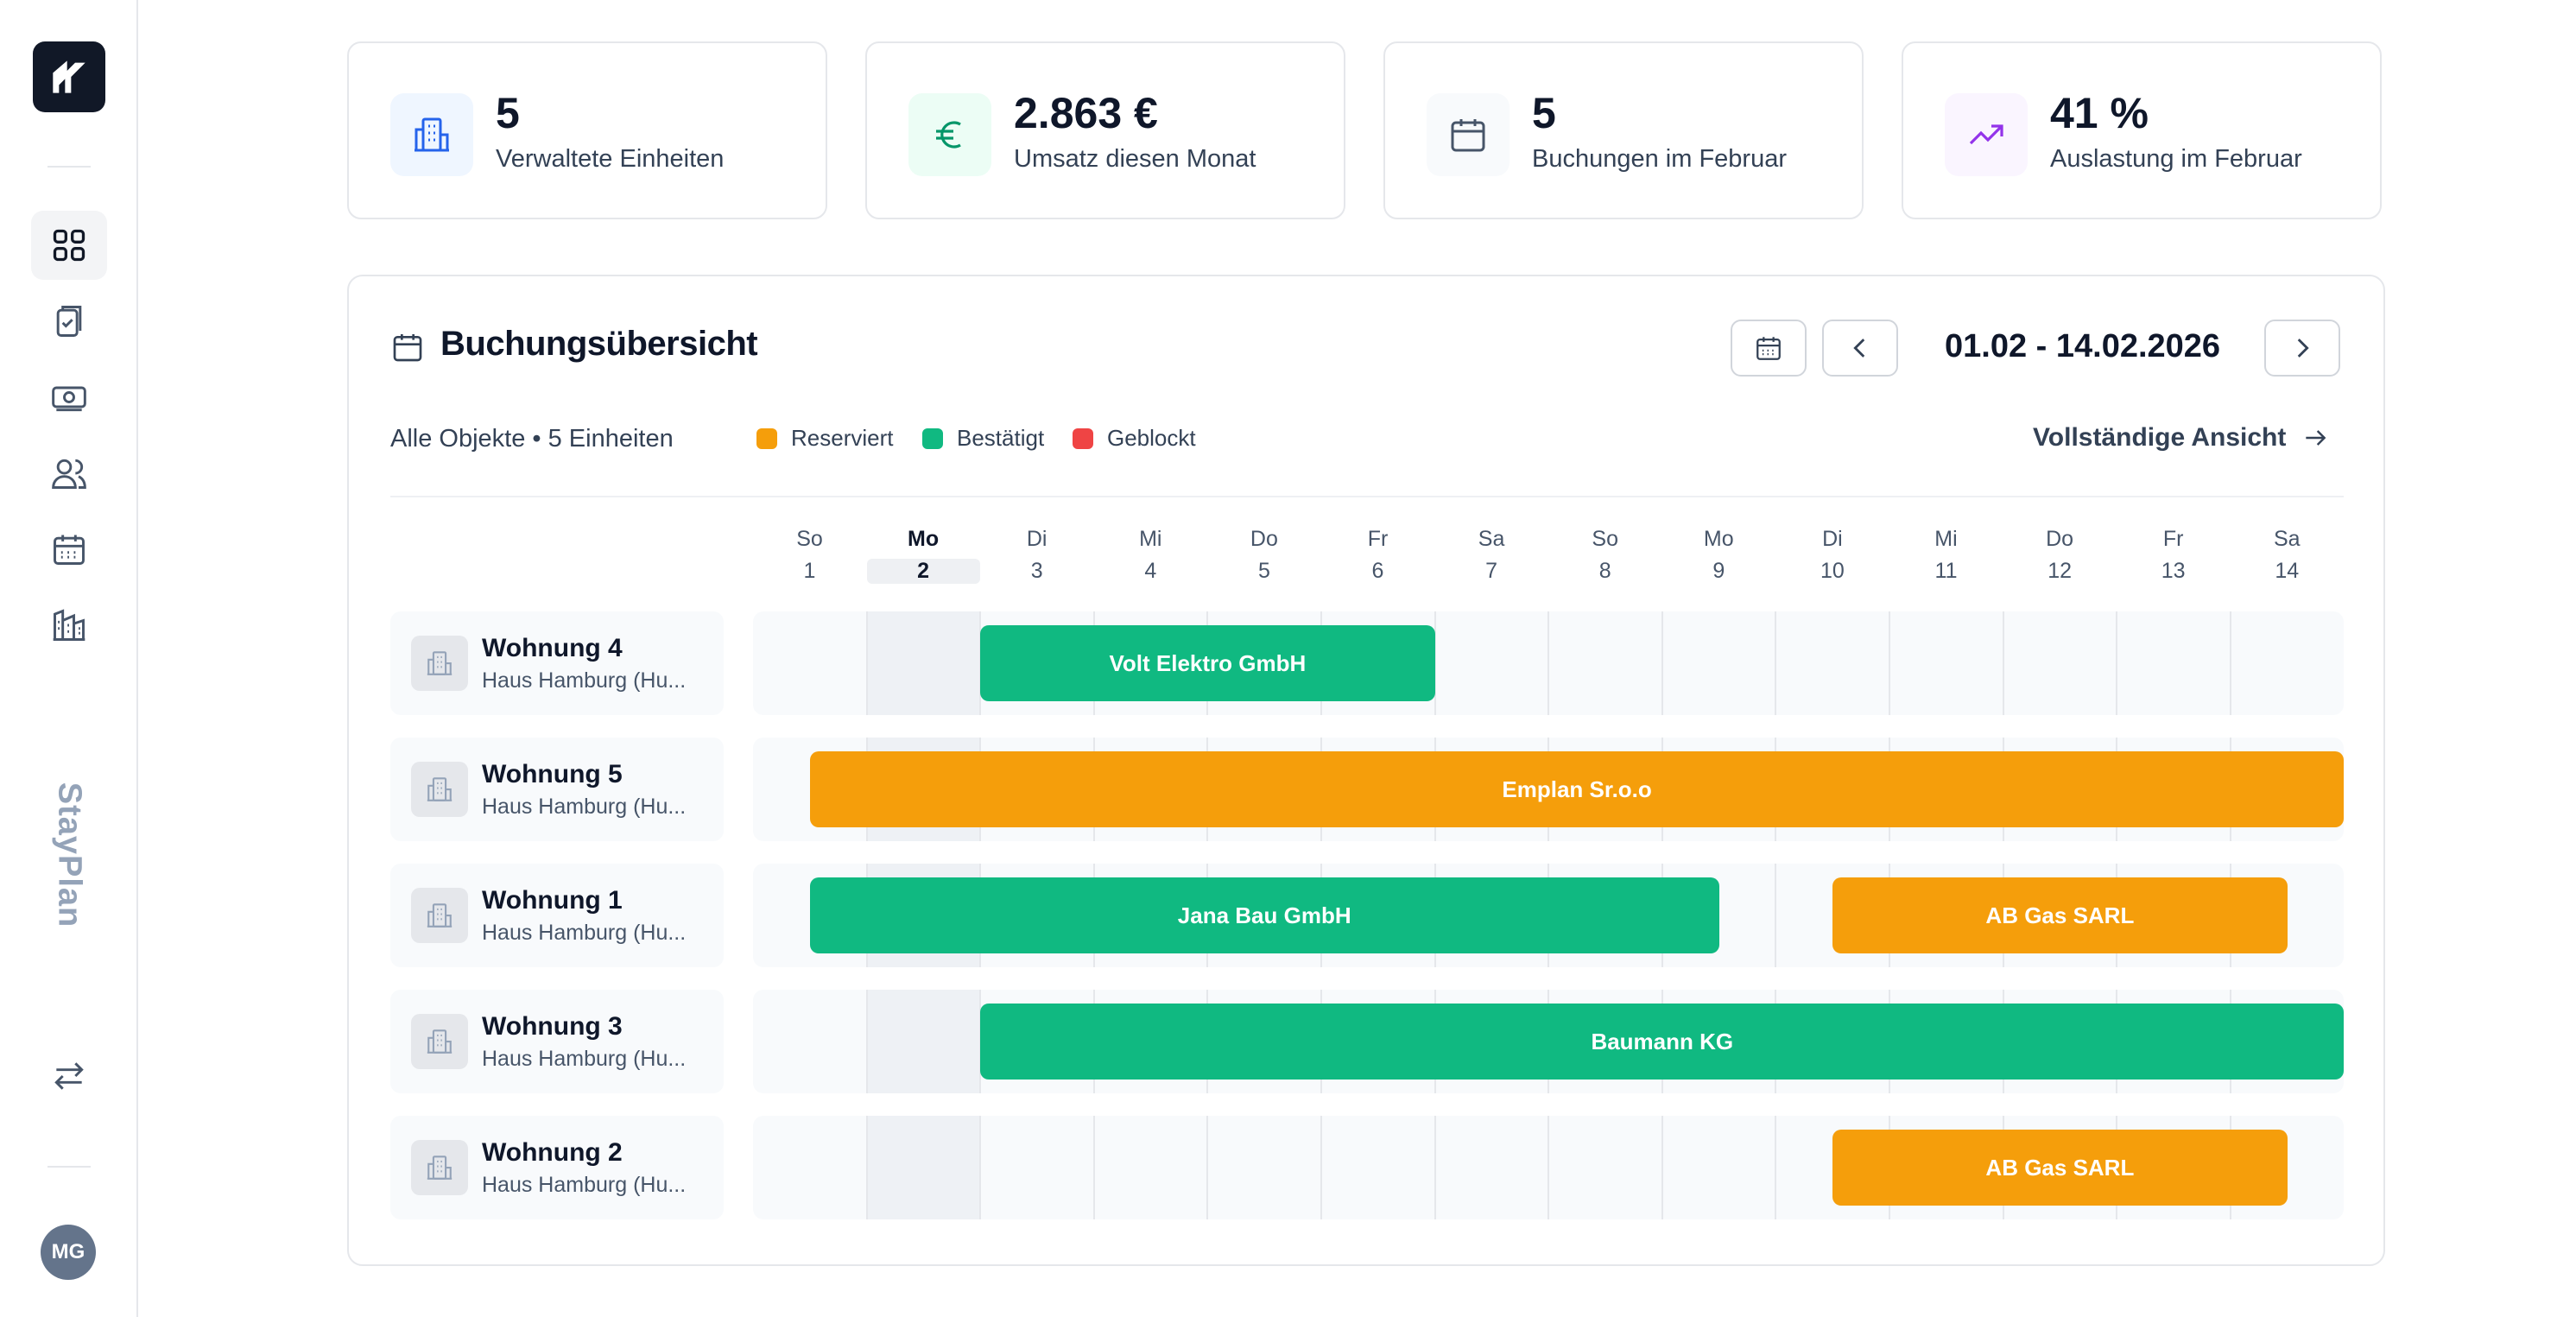  What do you see at coordinates (1001, 438) in the screenshot?
I see `legend-label: Bestätigt` at bounding box center [1001, 438].